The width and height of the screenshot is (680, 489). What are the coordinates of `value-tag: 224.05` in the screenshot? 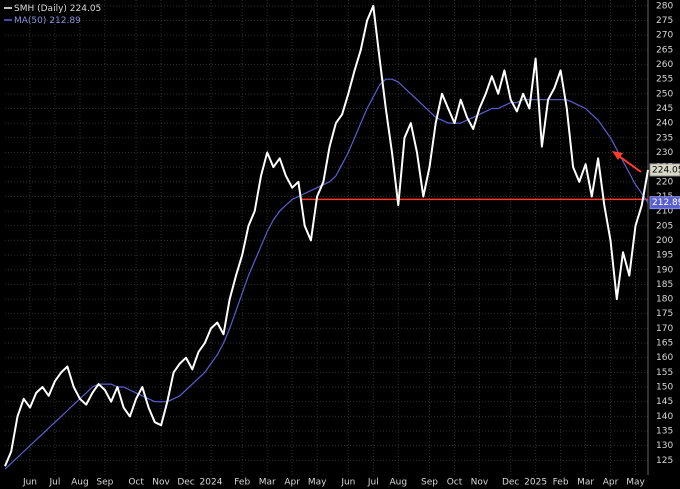 It's located at (666, 170).